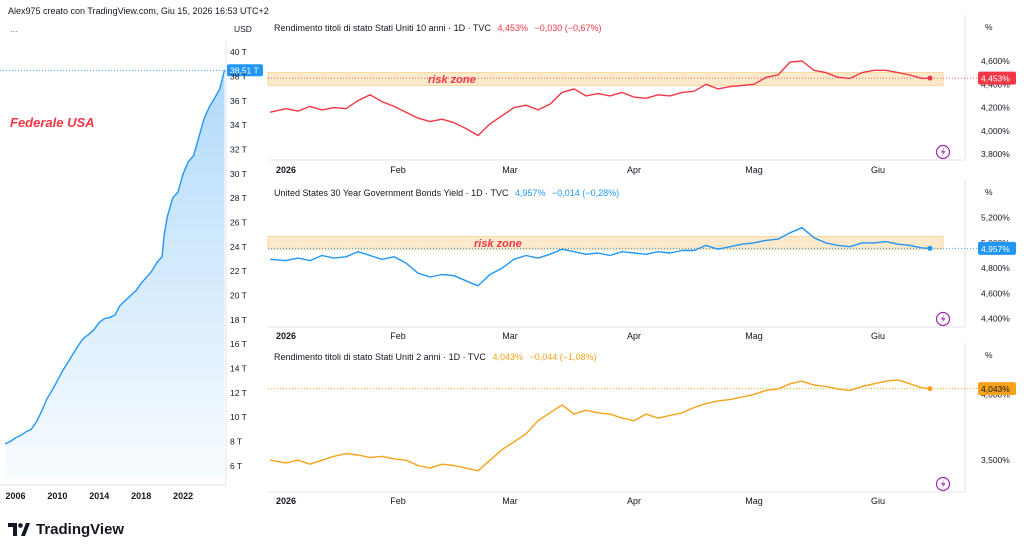 The height and width of the screenshot is (550, 1024). What do you see at coordinates (236, 466) in the screenshot?
I see `debt-y-tick: 6 T` at bounding box center [236, 466].